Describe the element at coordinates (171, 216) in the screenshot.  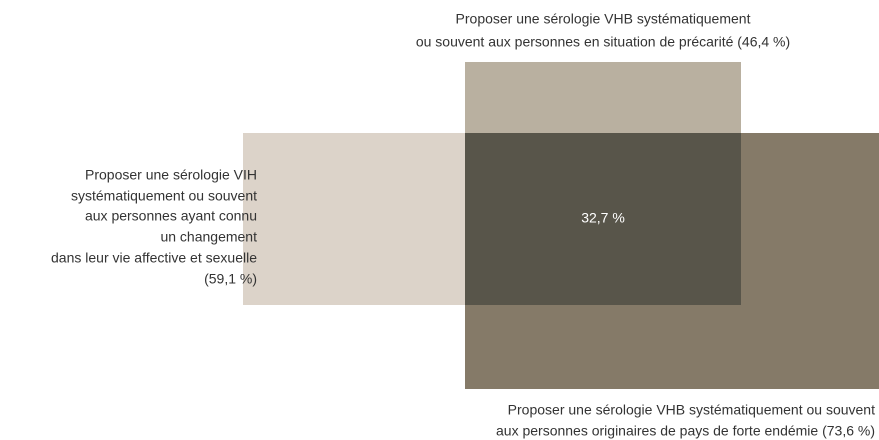
I see `label-line: aux personnes ayant connu` at that location.